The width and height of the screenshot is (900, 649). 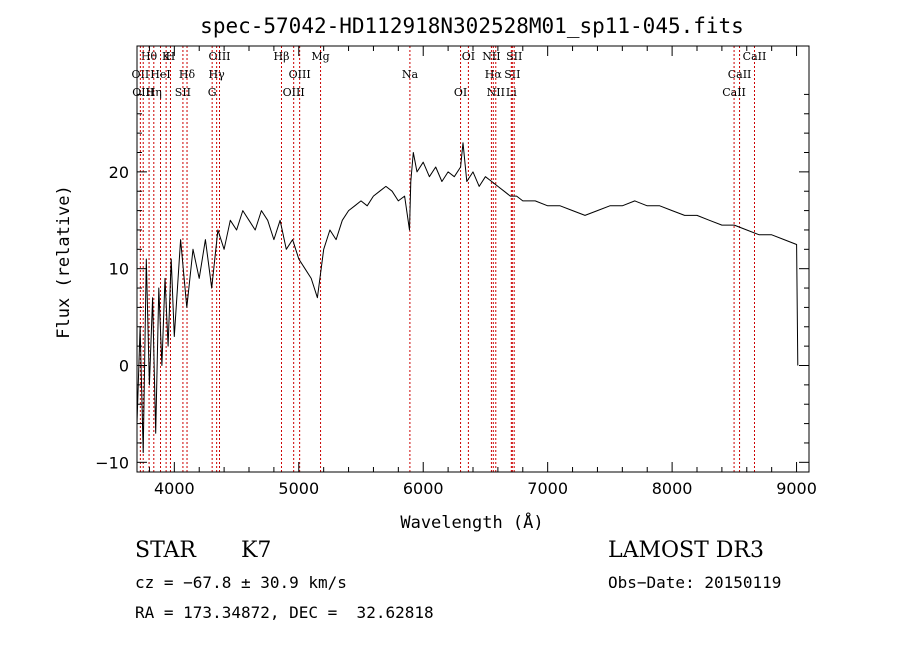 What do you see at coordinates (695, 582) in the screenshot?
I see `observation-date: Obs−Date: 20150119` at bounding box center [695, 582].